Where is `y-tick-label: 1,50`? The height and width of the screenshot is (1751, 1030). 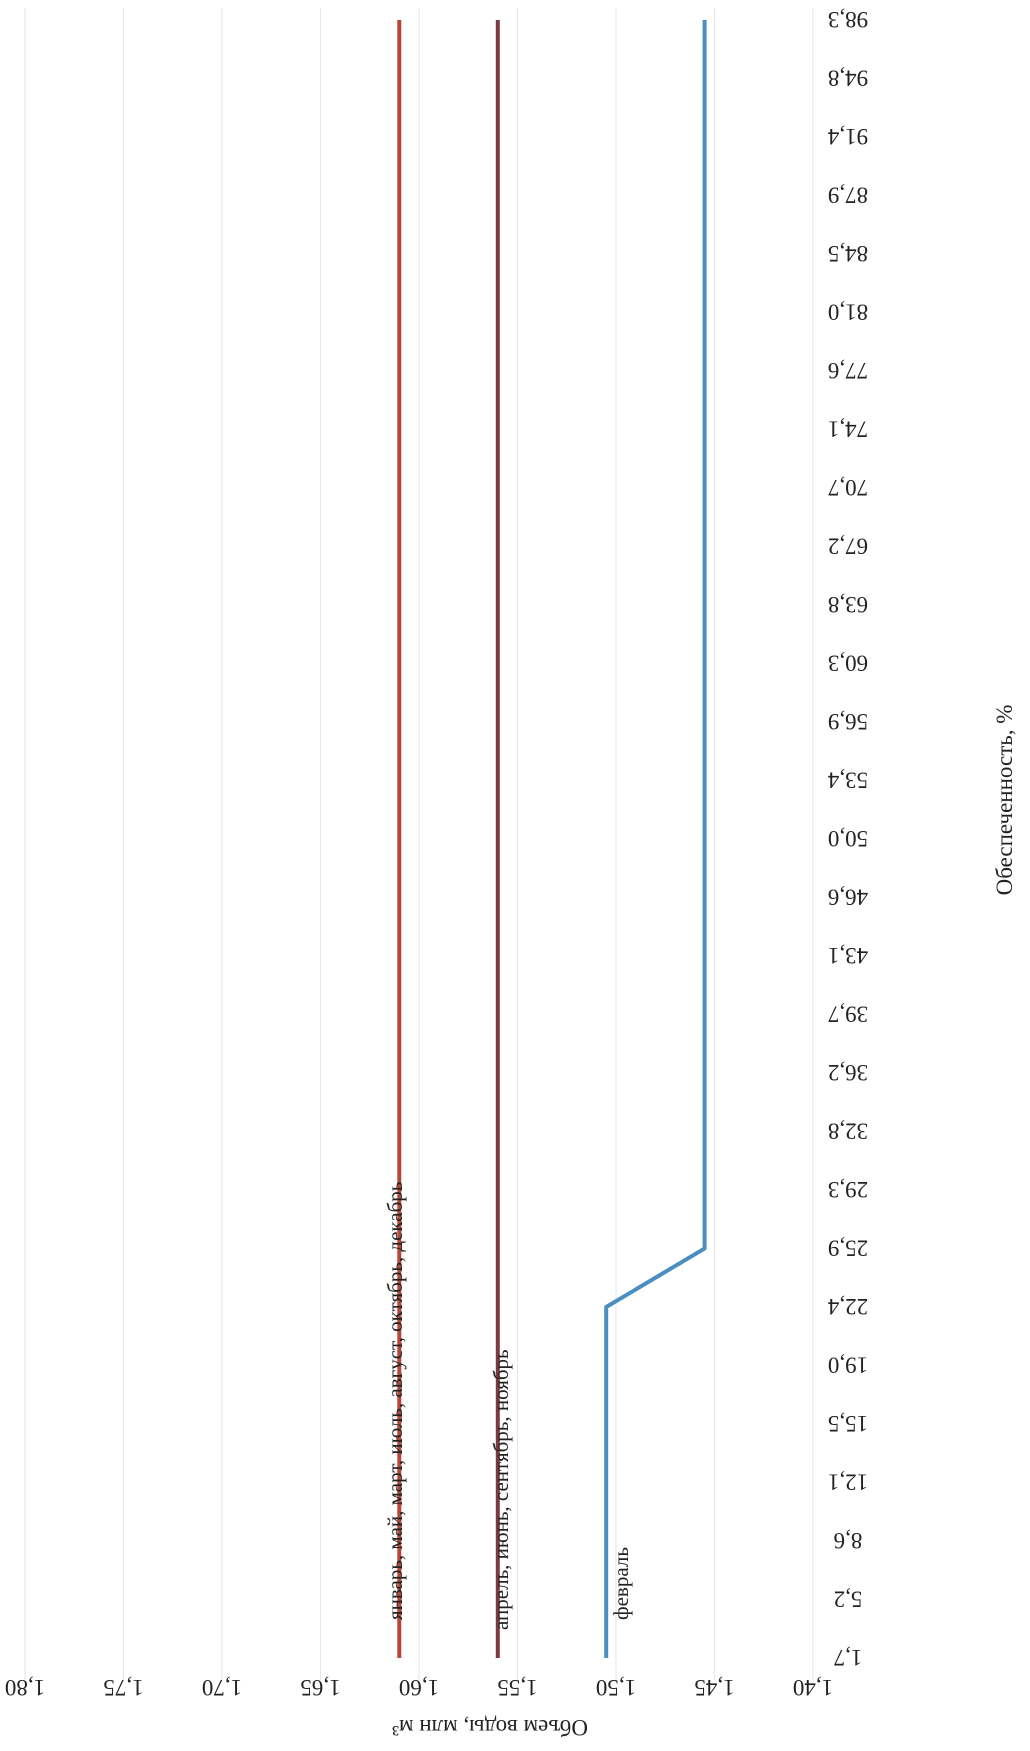 y-tick-label: 1,50 is located at coordinates (616, 1687).